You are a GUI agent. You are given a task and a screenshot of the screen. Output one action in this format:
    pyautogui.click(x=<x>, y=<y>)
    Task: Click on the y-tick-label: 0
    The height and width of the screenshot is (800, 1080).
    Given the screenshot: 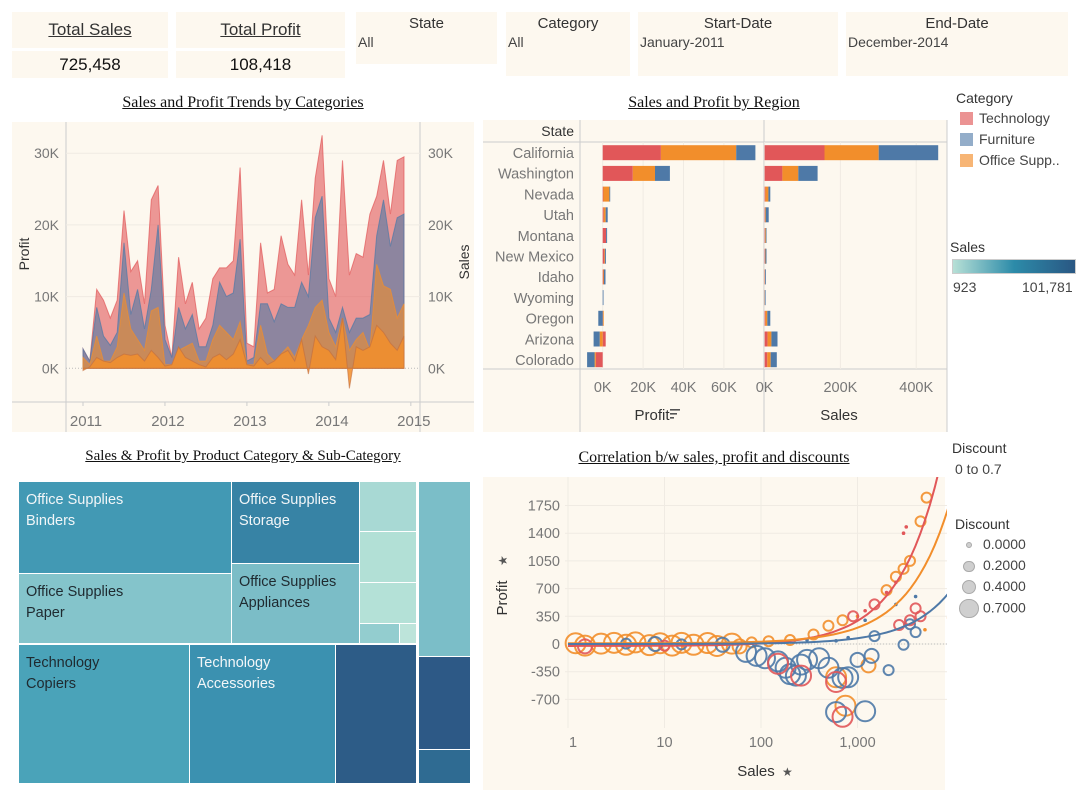 What is the action you would take?
    pyautogui.click(x=556, y=645)
    